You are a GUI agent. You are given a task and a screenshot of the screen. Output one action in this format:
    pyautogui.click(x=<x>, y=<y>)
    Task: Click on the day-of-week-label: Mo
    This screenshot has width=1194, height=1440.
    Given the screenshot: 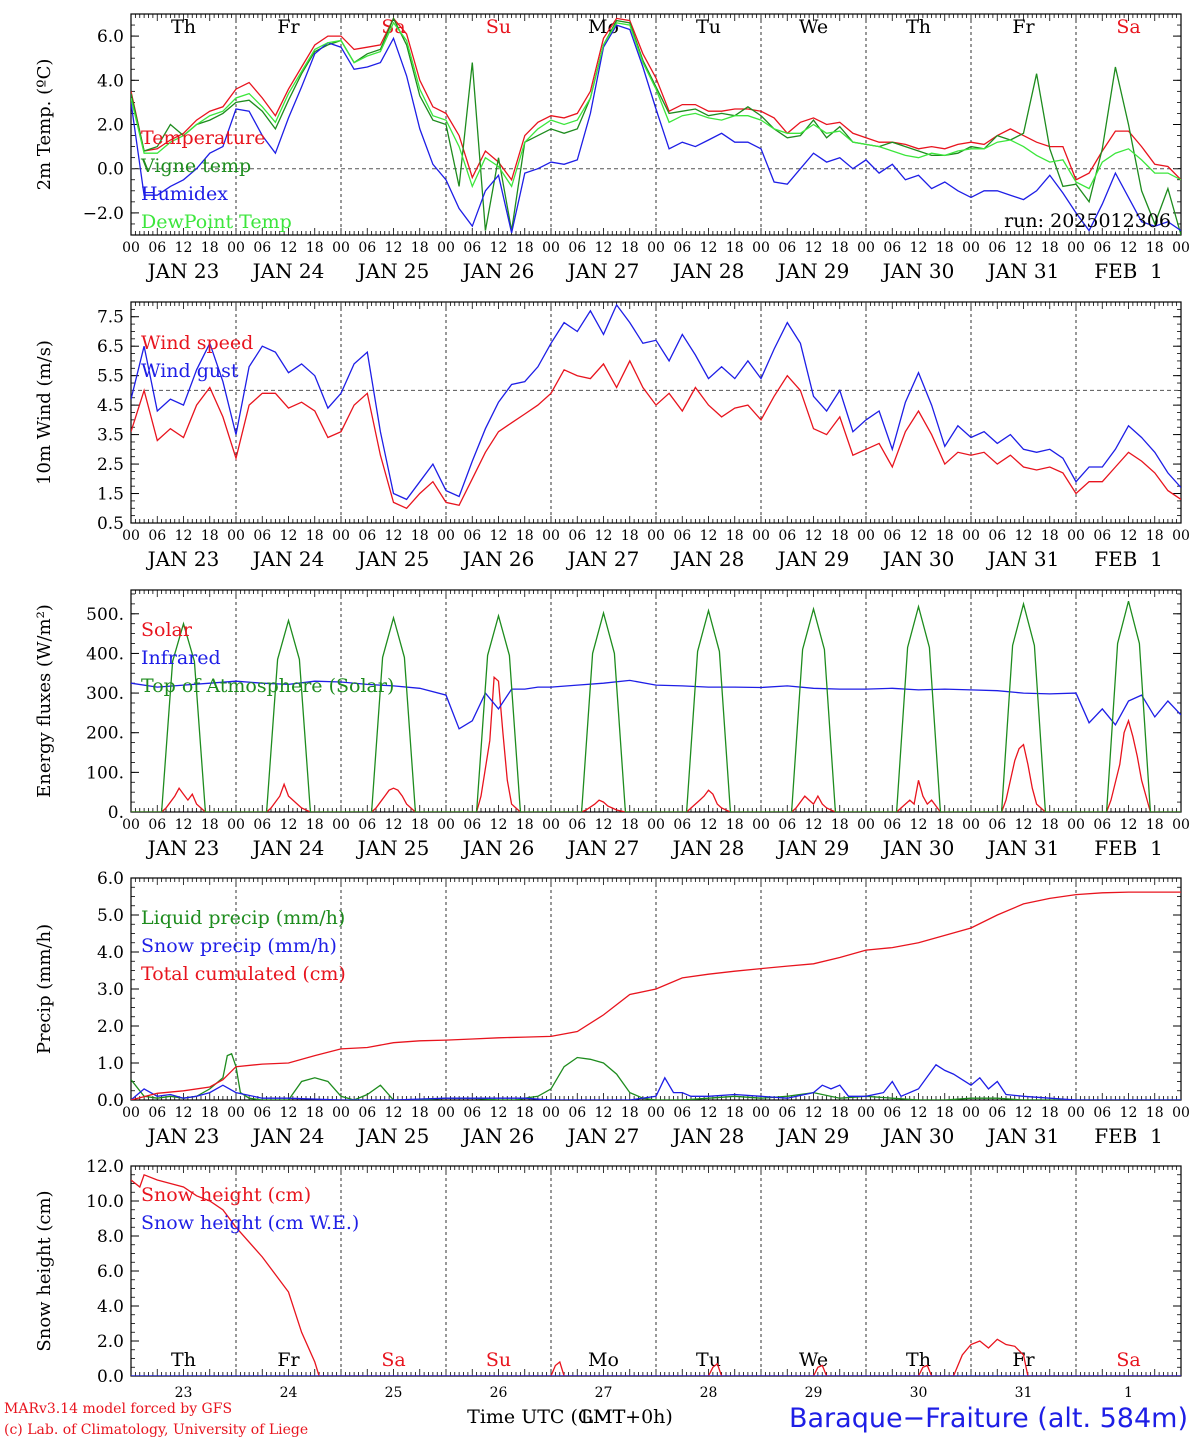 What is the action you would take?
    pyautogui.click(x=603, y=1360)
    